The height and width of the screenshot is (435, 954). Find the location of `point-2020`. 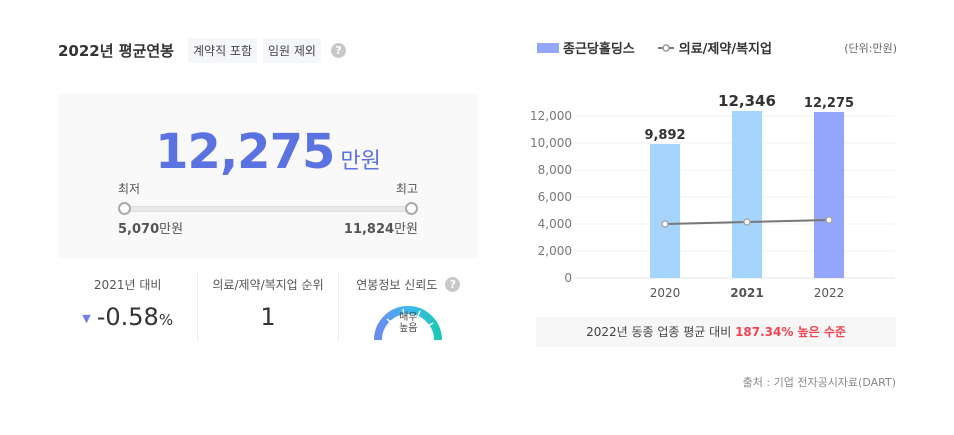

point-2020 is located at coordinates (665, 224).